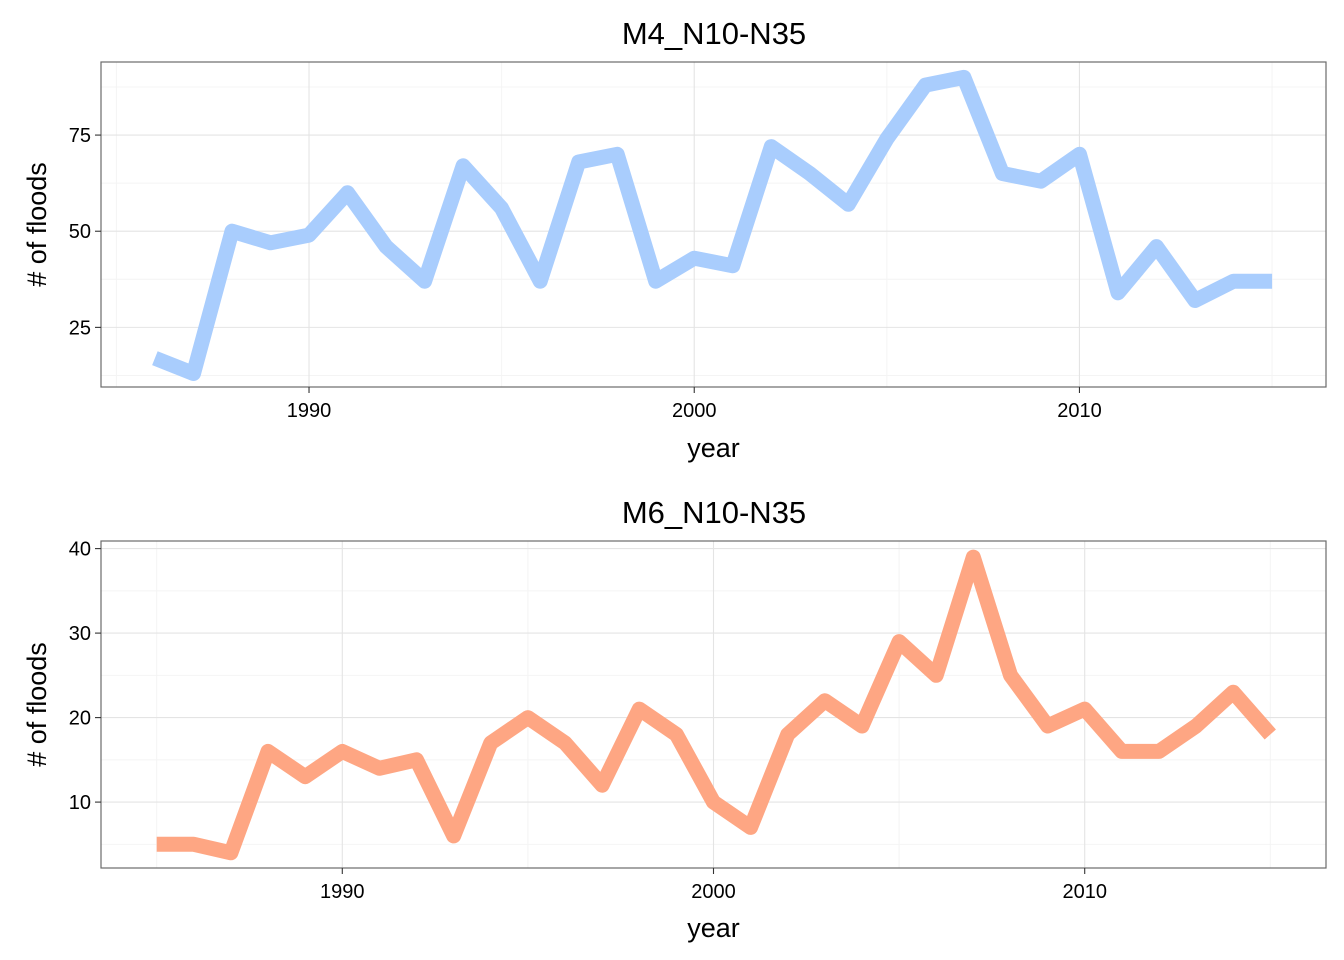  Describe the element at coordinates (80, 719) in the screenshot. I see `y-tick-label: 20` at that location.